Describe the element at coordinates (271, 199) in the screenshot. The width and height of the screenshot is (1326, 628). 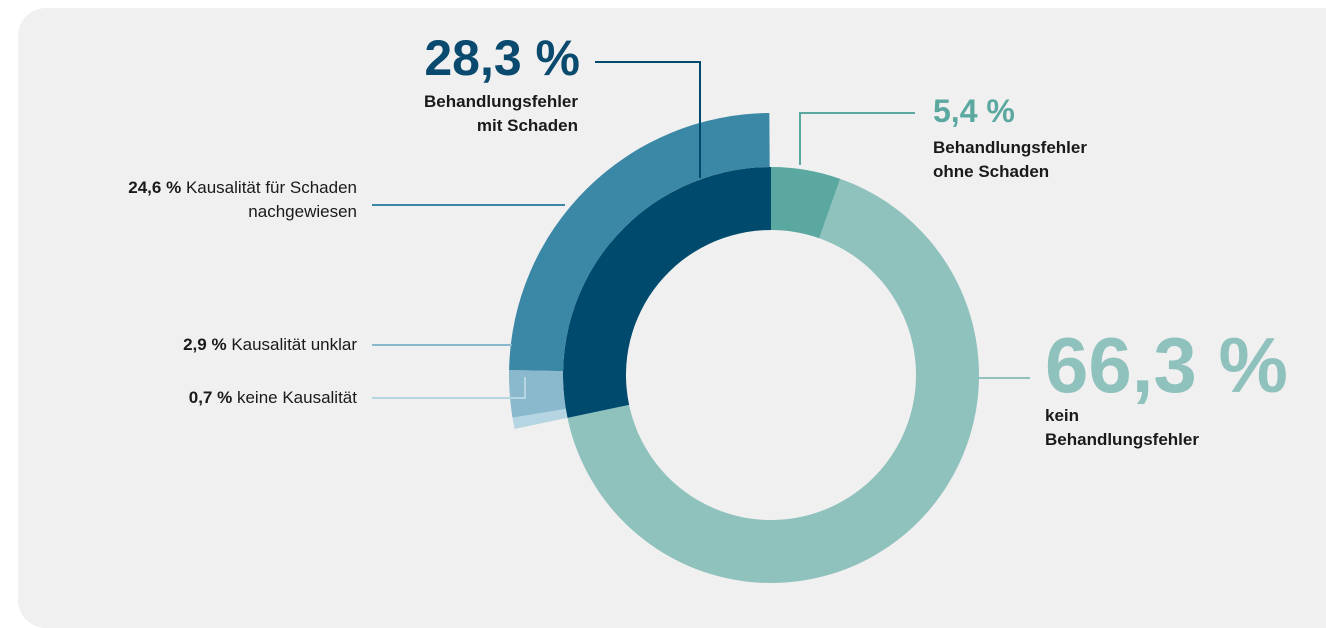
I see `category-label: Kausalität für Schaden nachgewiesen` at that location.